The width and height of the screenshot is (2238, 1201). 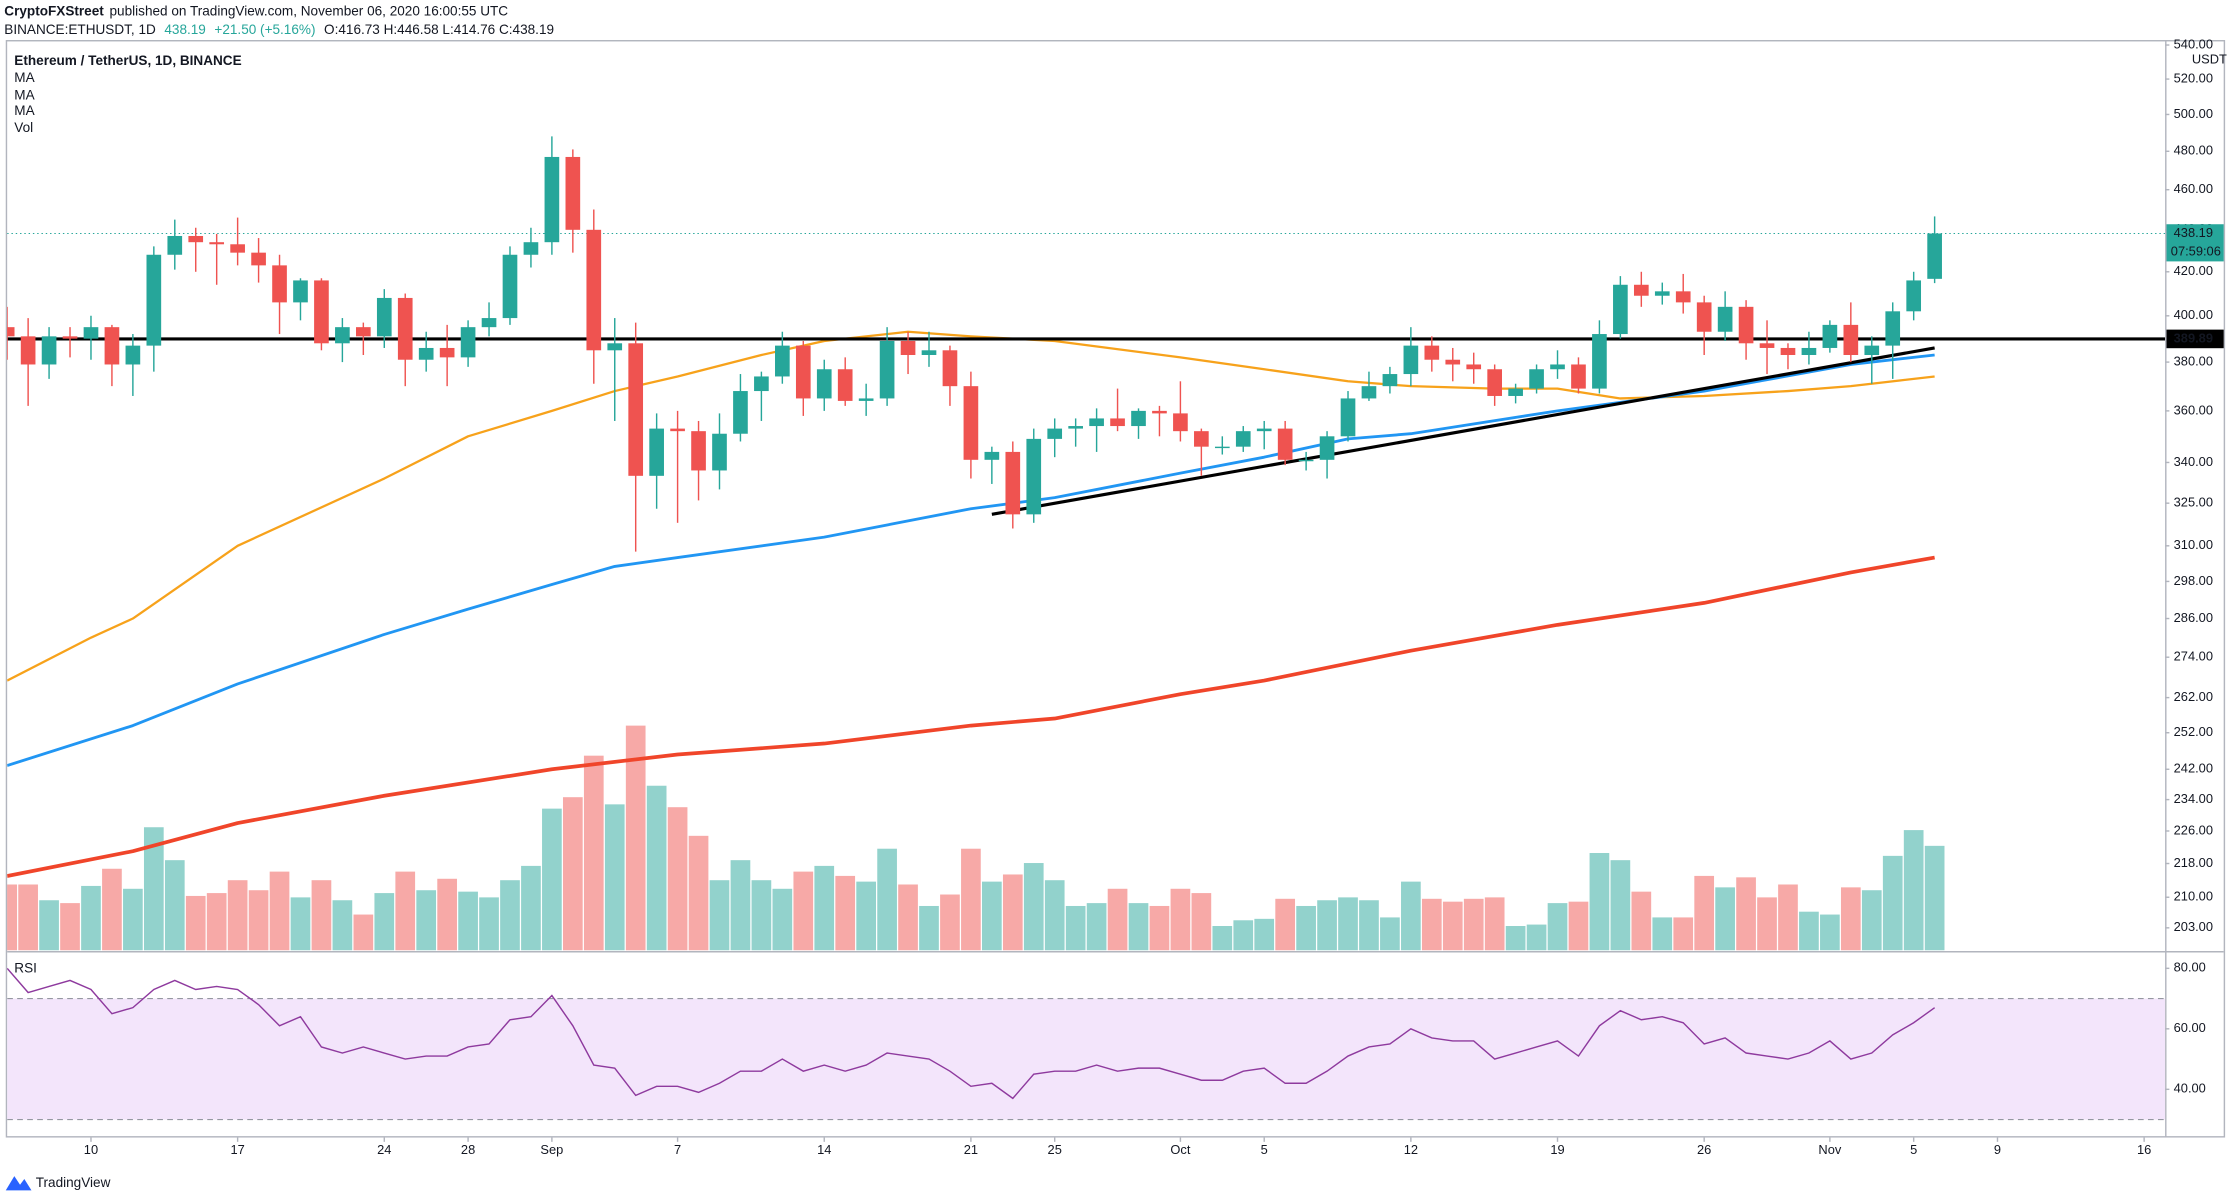 What do you see at coordinates (2190, 967) in the screenshot?
I see `rsi-y-tick-label: 80.00` at bounding box center [2190, 967].